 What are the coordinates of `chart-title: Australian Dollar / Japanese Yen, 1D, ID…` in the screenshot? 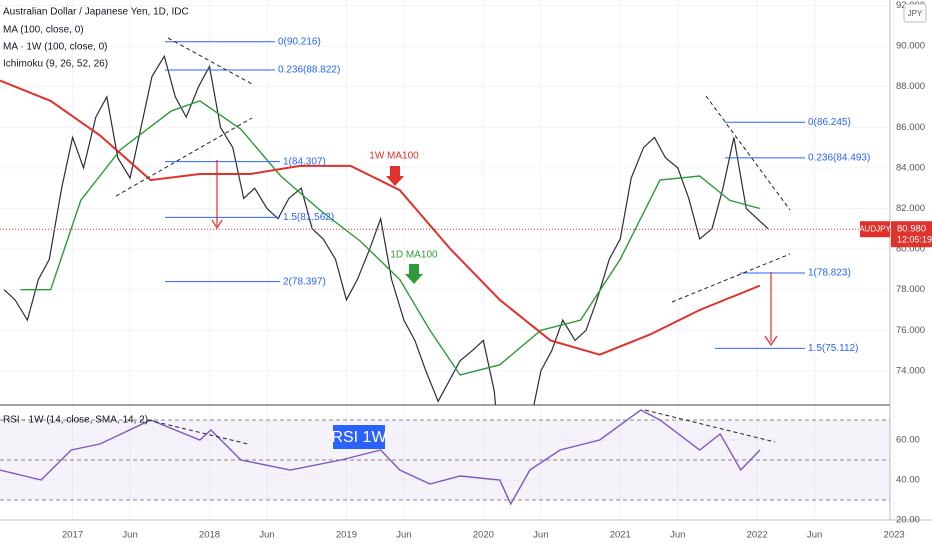 It's located at (96, 12).